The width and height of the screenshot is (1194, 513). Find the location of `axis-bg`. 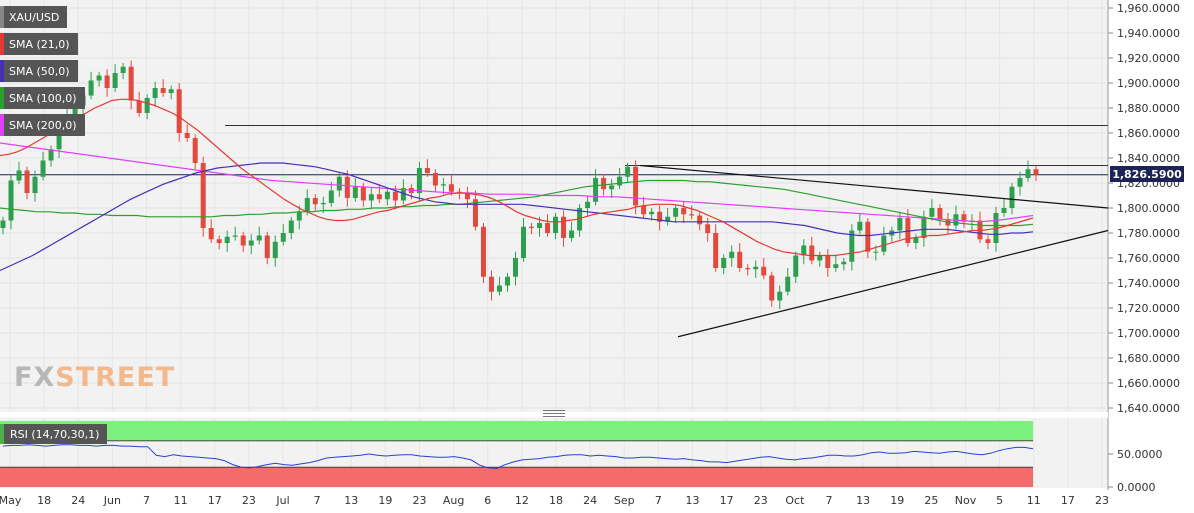

axis-bg is located at coordinates (1151, 256).